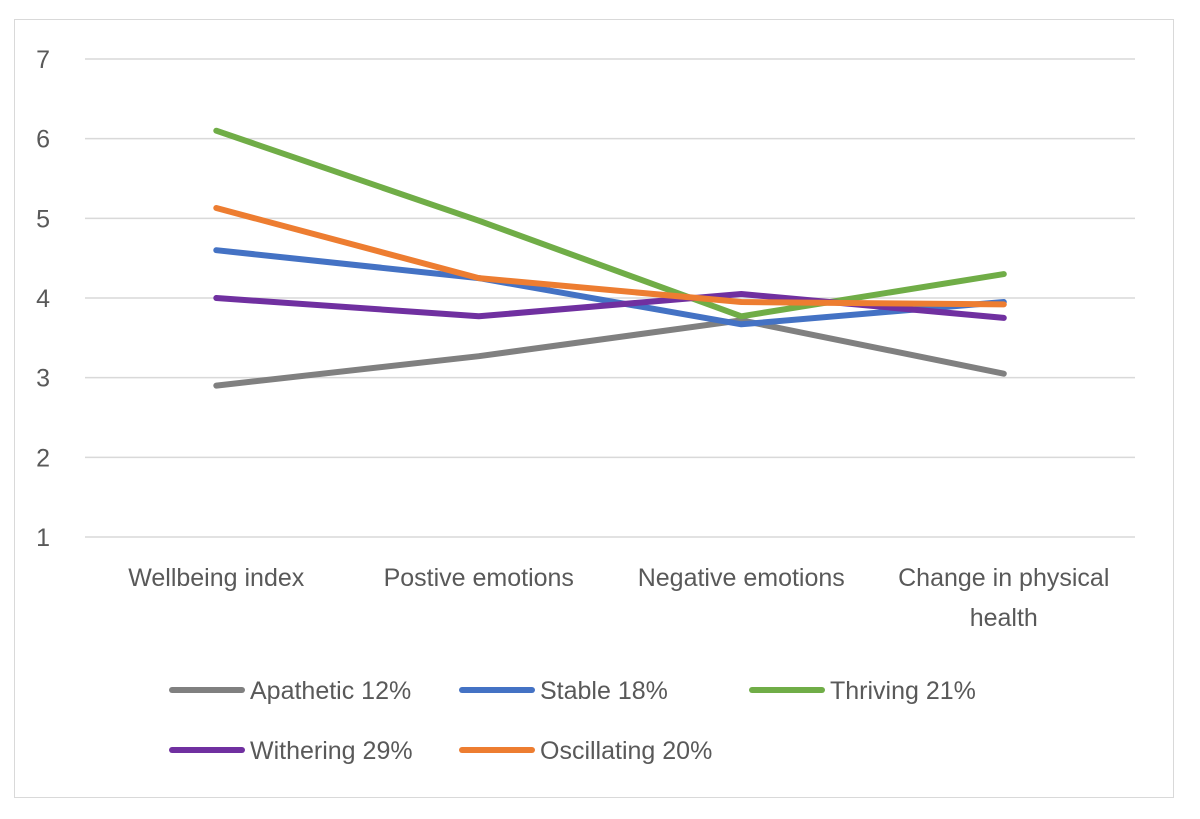 This screenshot has height=819, width=1200. Describe the element at coordinates (330, 691) in the screenshot. I see `legend-label-0: Apathetic 12%` at that location.